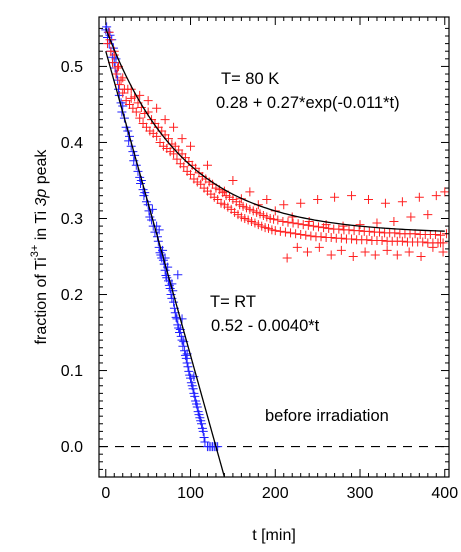  Describe the element at coordinates (190, 493) in the screenshot. I see `x-tick-label: 100` at that location.